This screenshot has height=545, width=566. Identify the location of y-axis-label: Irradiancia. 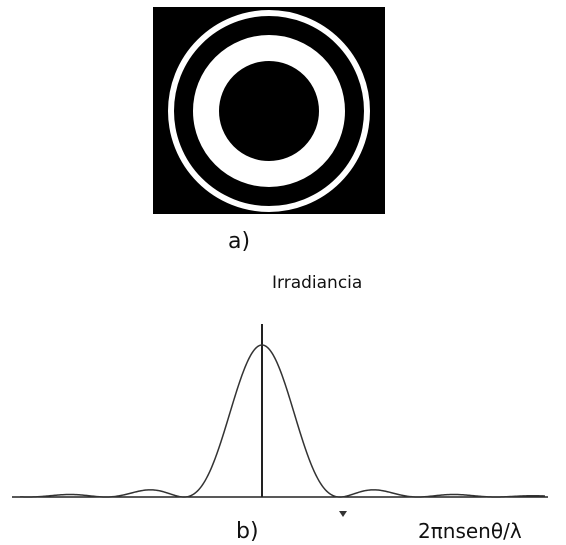
(317, 283).